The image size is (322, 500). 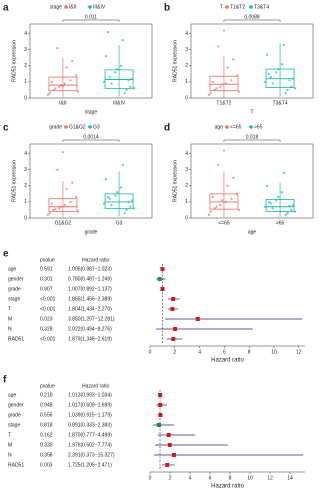 What do you see at coordinates (186, 218) in the screenshot?
I see `y-tick-label: 0` at bounding box center [186, 218].